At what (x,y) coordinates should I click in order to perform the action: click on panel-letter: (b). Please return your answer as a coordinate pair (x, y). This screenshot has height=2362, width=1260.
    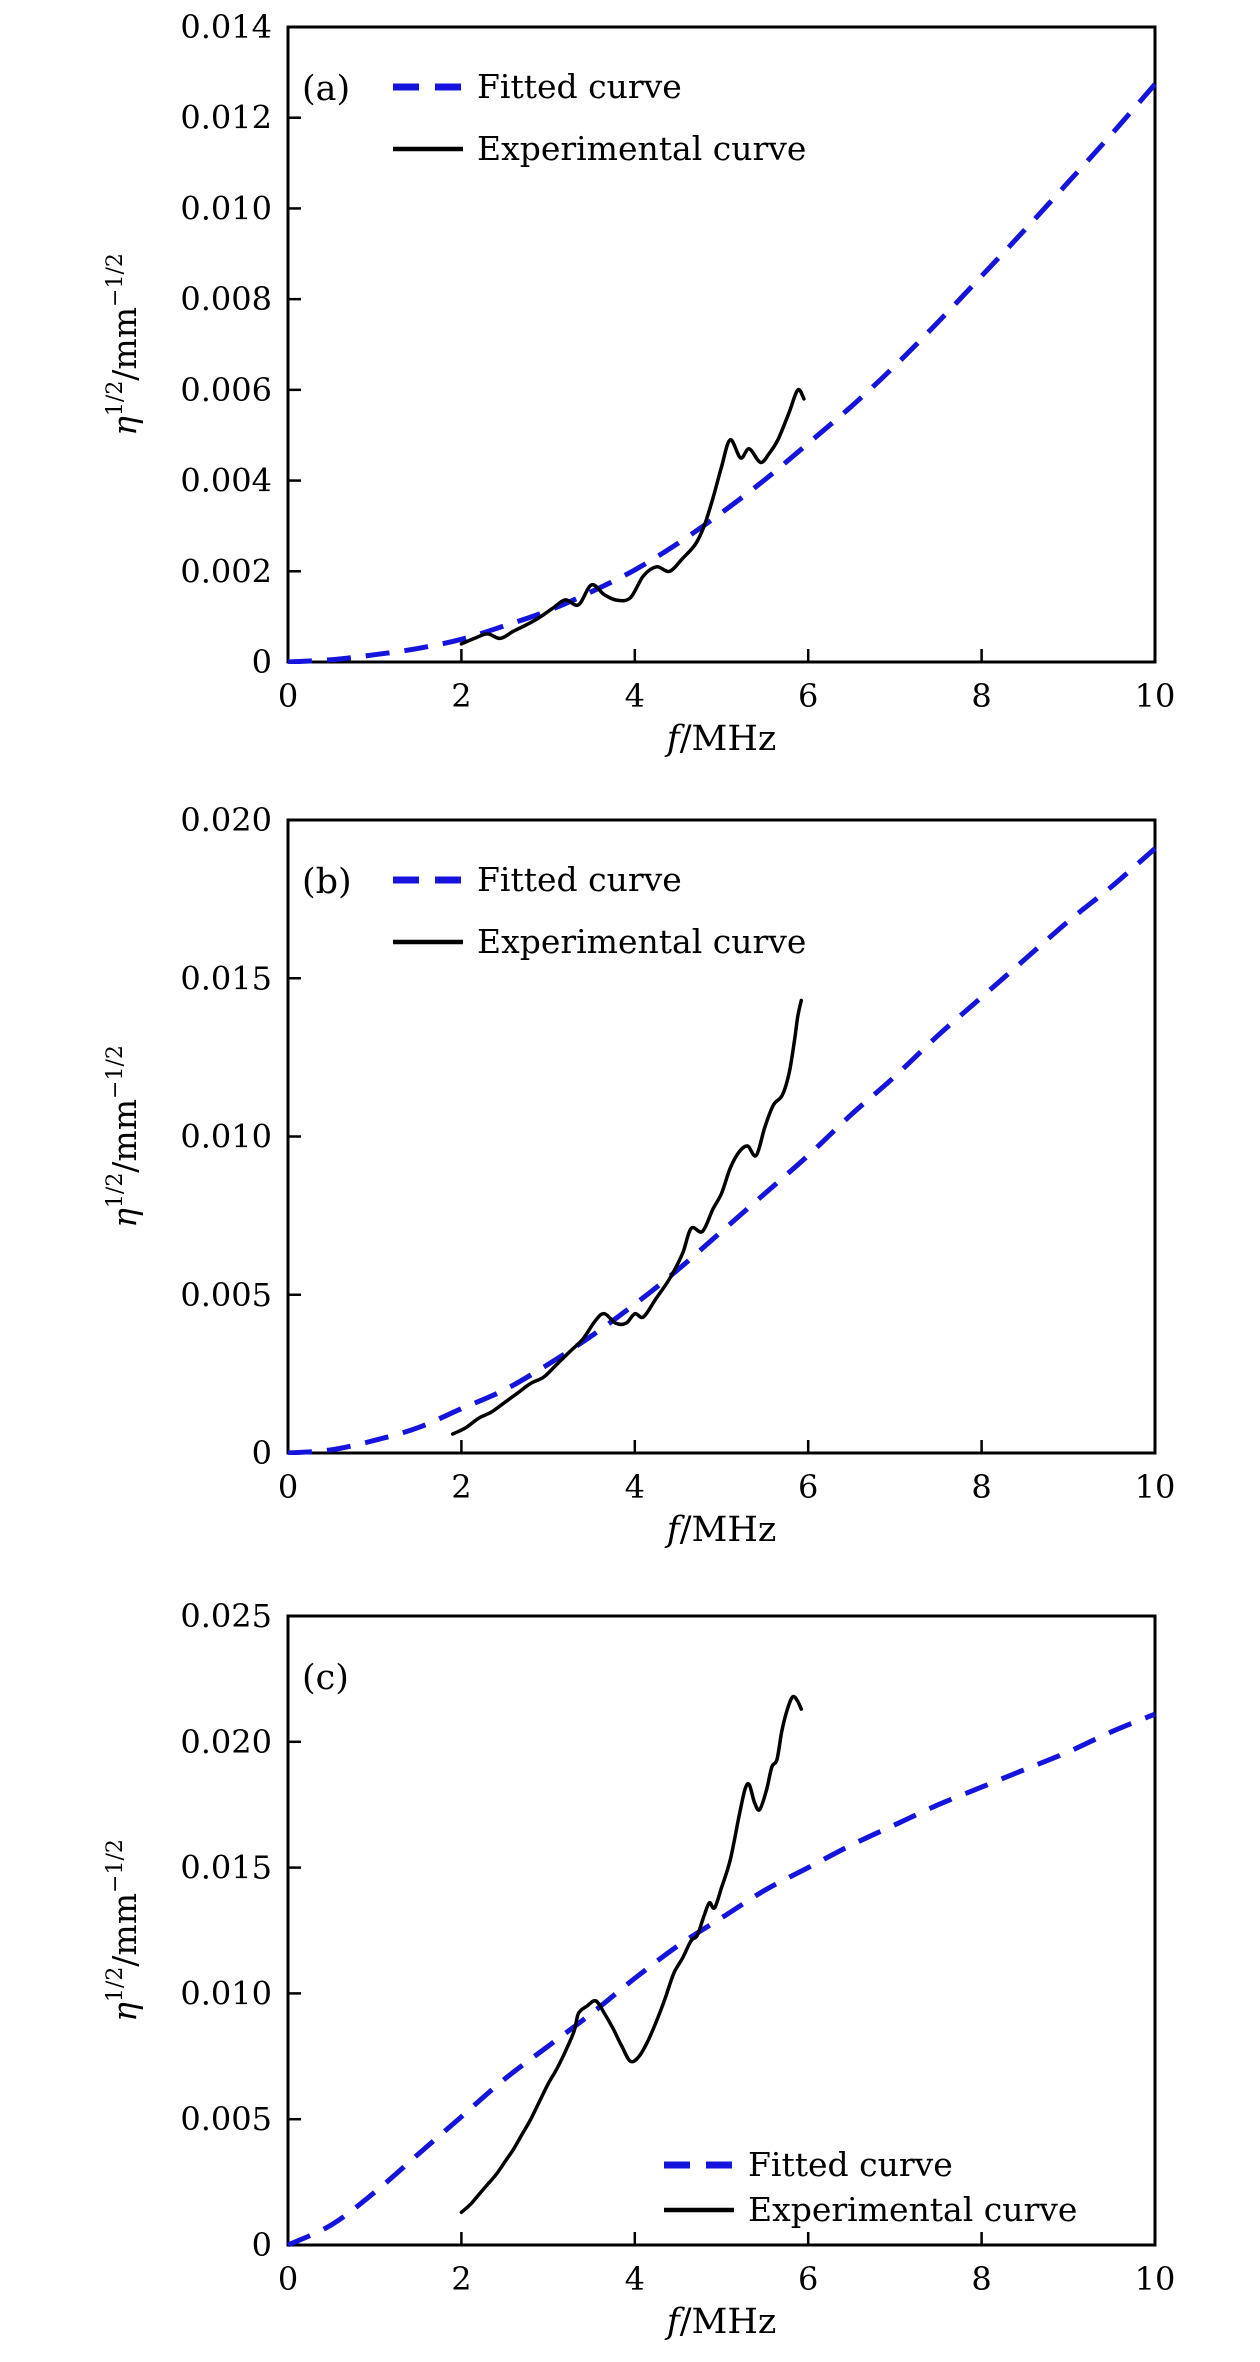
    Looking at the image, I should click on (327, 882).